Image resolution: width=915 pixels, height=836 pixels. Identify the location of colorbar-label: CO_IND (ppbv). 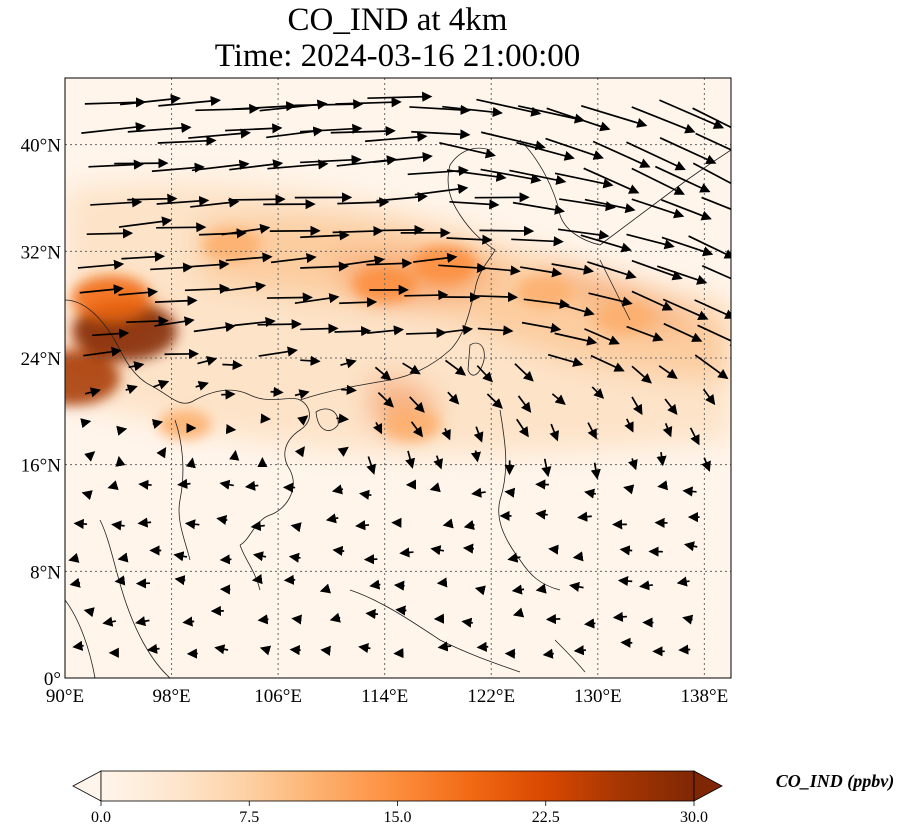
(835, 781).